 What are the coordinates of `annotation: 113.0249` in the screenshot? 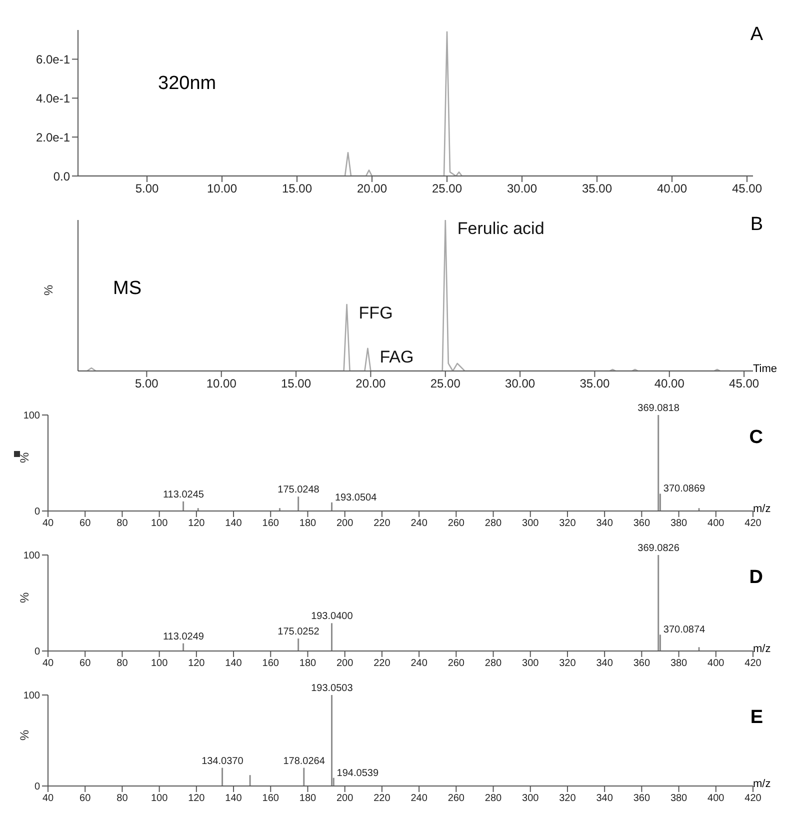 It's located at (183, 636).